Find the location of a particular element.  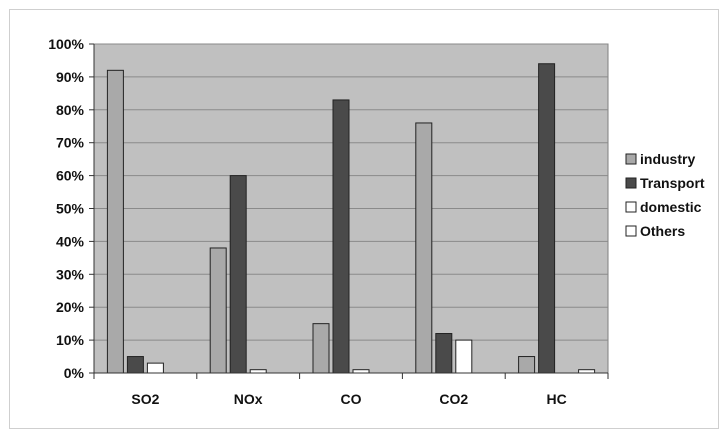

y-tick-label: 60% is located at coordinates (70, 176).